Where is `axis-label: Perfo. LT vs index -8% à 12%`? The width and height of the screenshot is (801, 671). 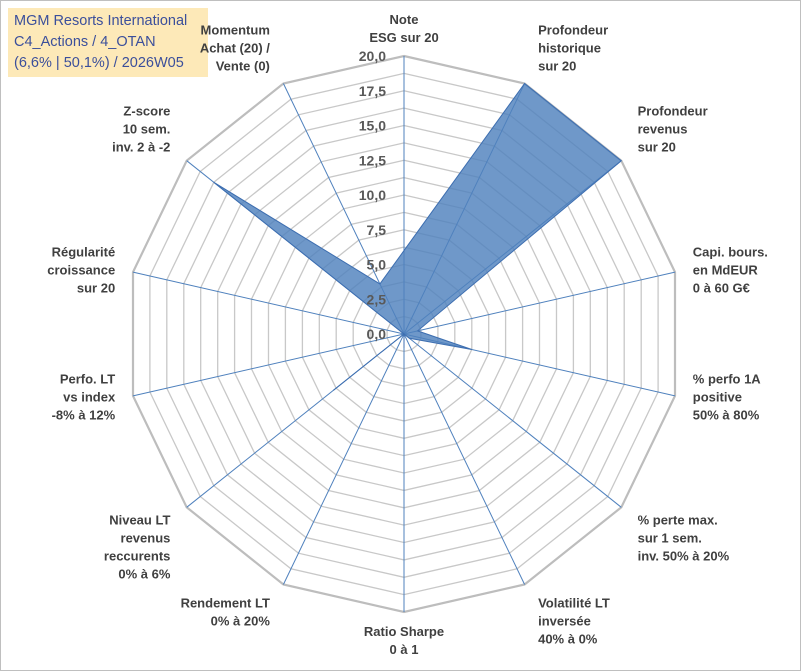
axis-label: Perfo. LT vs index -8% à 12% is located at coordinates (84, 397).